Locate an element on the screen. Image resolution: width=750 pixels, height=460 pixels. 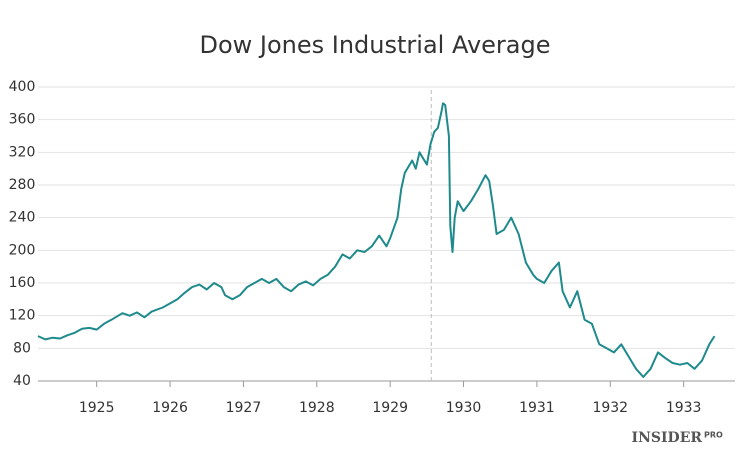
y-tick-label: 40 is located at coordinates (22, 381).